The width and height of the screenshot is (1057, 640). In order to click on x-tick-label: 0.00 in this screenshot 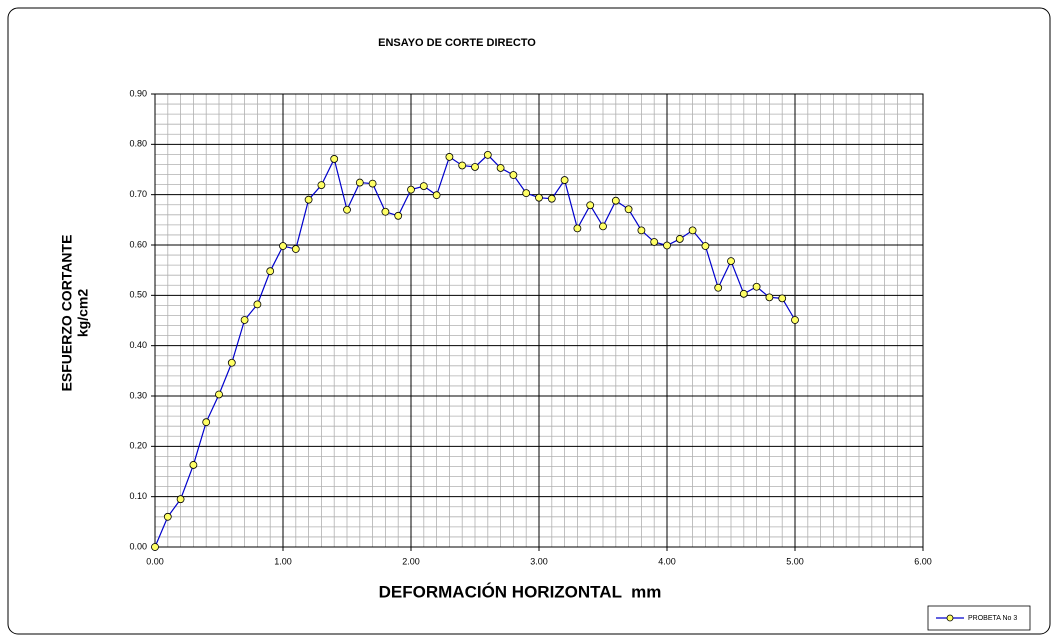, I will do `click(155, 561)`.